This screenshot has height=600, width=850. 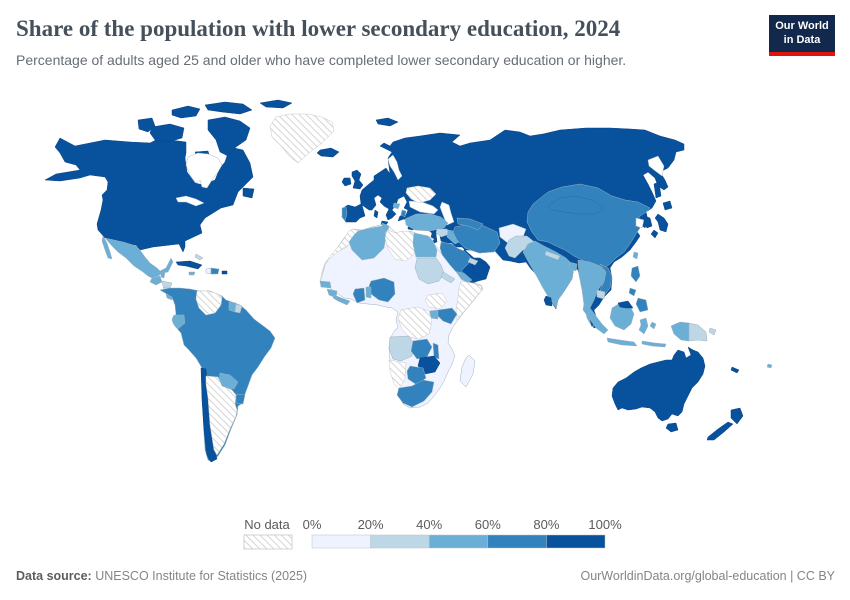 I want to click on svg-text: 80%, so click(x=546, y=524).